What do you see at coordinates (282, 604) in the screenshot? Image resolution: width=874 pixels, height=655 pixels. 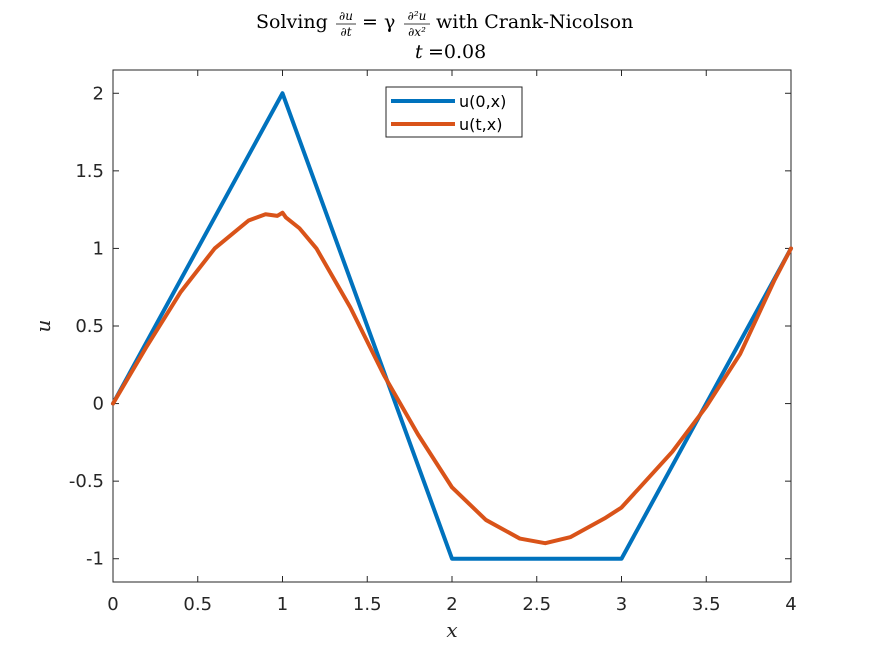 I see `x-tick-label: 1` at bounding box center [282, 604].